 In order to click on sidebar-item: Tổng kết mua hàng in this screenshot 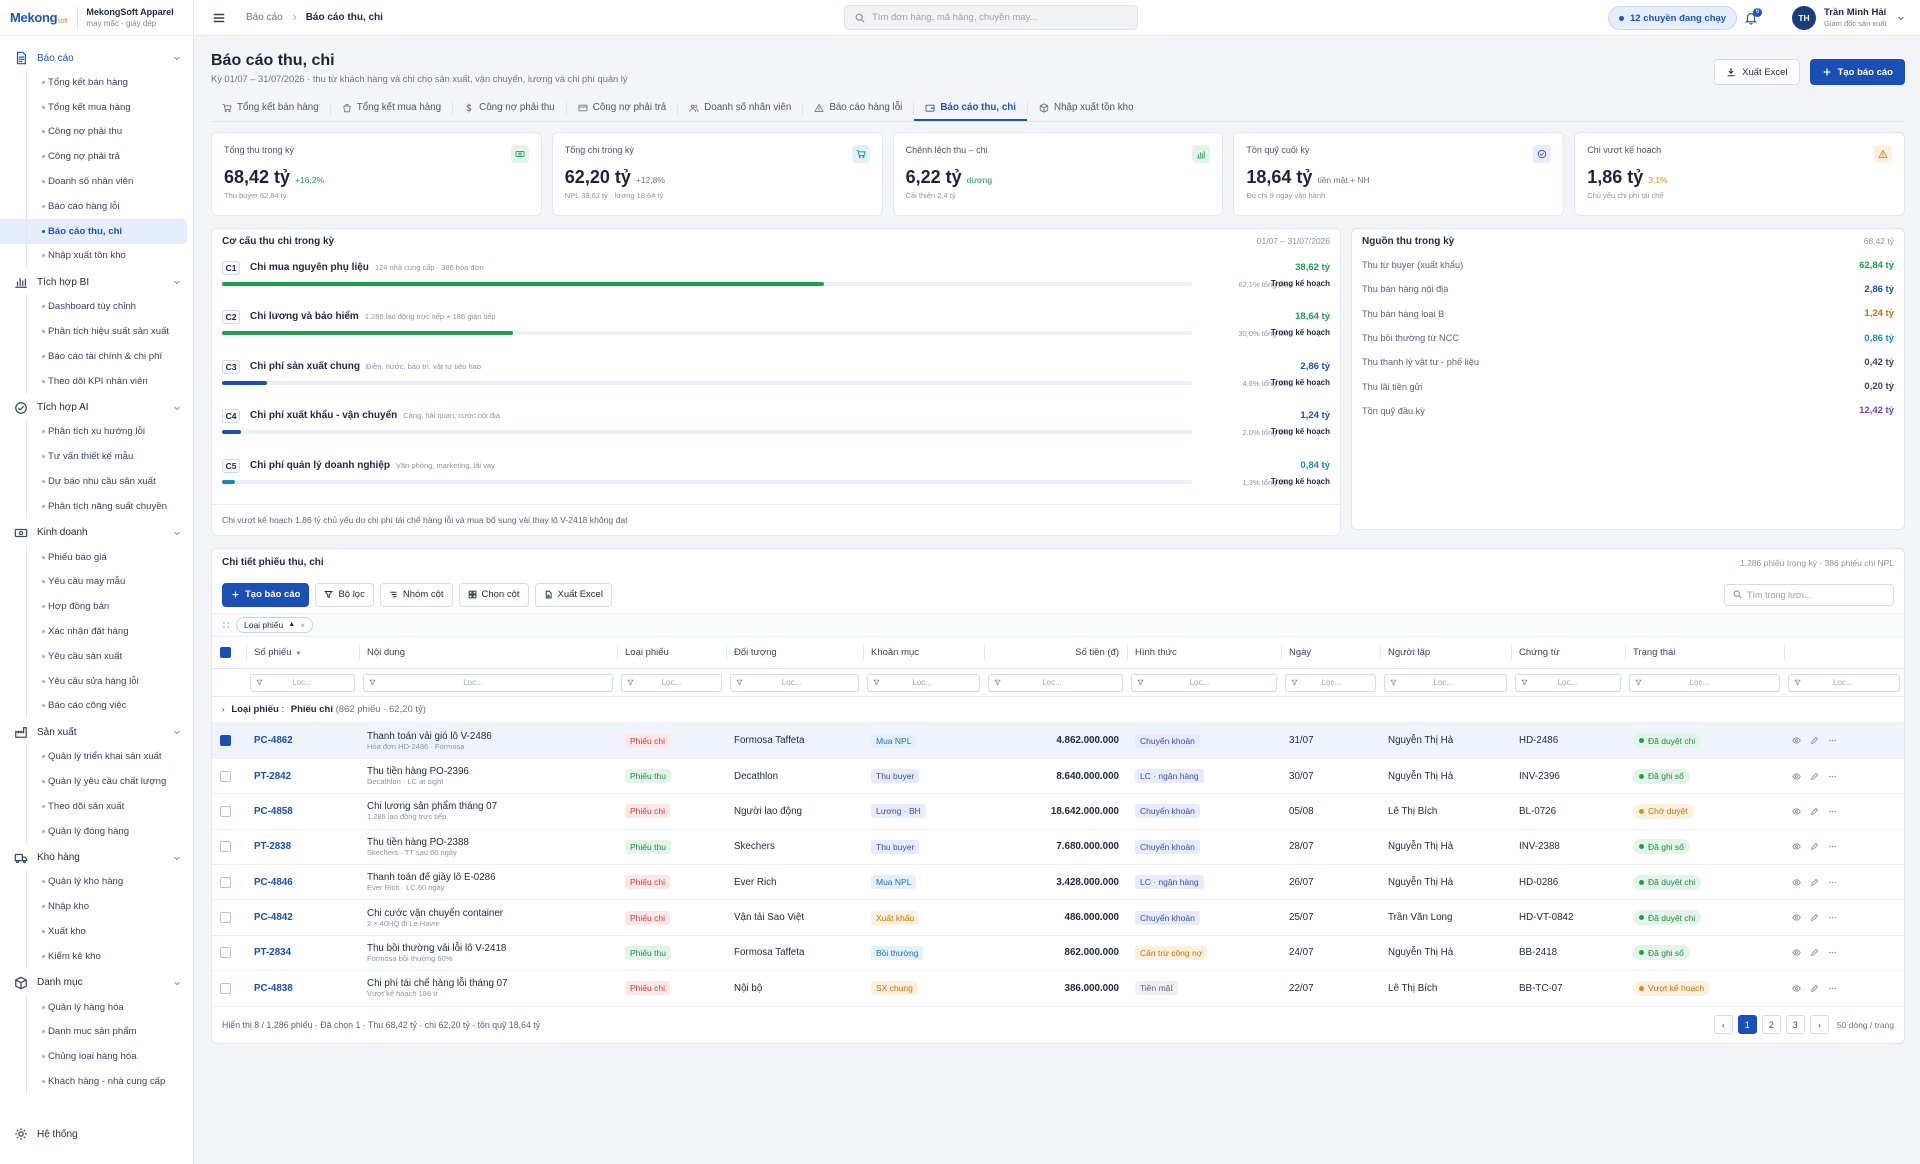, I will do `click(96, 107)`.